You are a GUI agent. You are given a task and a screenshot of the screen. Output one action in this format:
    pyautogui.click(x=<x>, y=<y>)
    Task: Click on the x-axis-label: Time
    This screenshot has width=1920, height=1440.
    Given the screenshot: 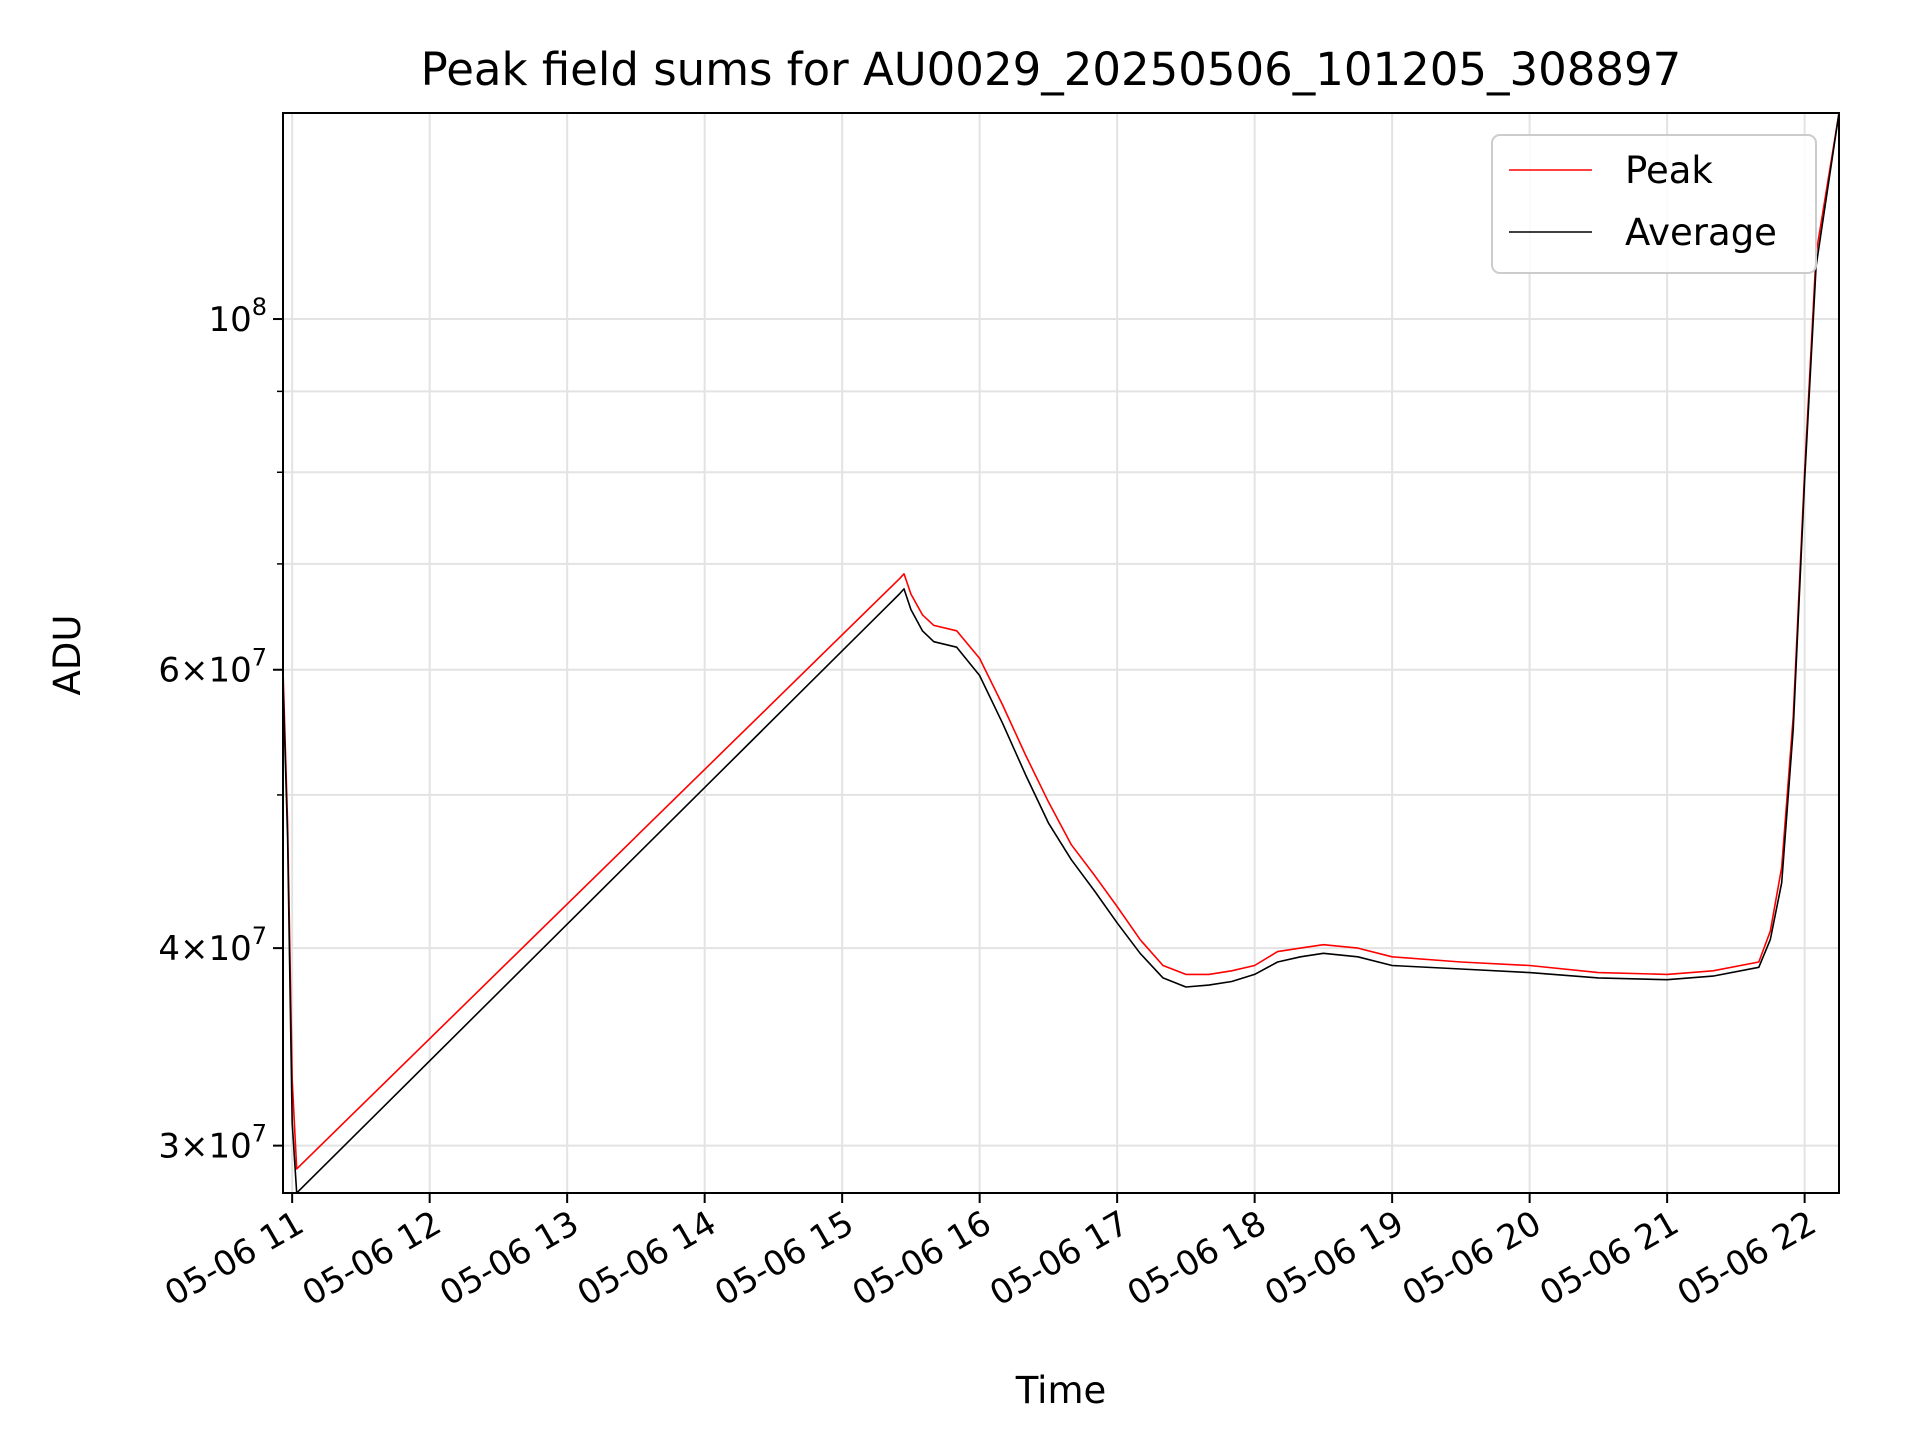 What is the action you would take?
    pyautogui.click(x=1061, y=1390)
    